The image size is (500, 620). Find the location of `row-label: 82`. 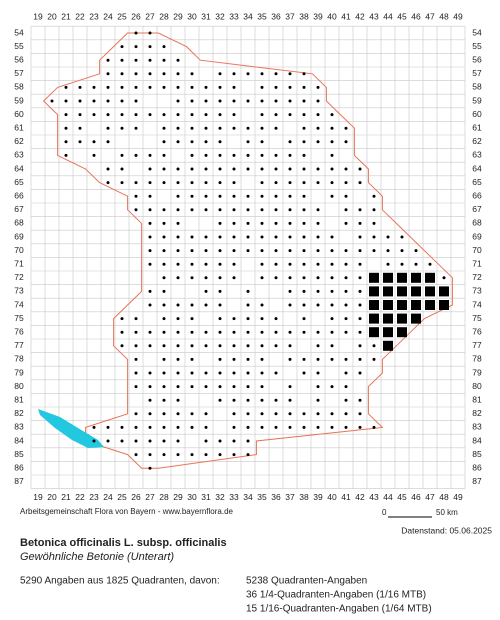

row-label: 82 is located at coordinates (19, 413).